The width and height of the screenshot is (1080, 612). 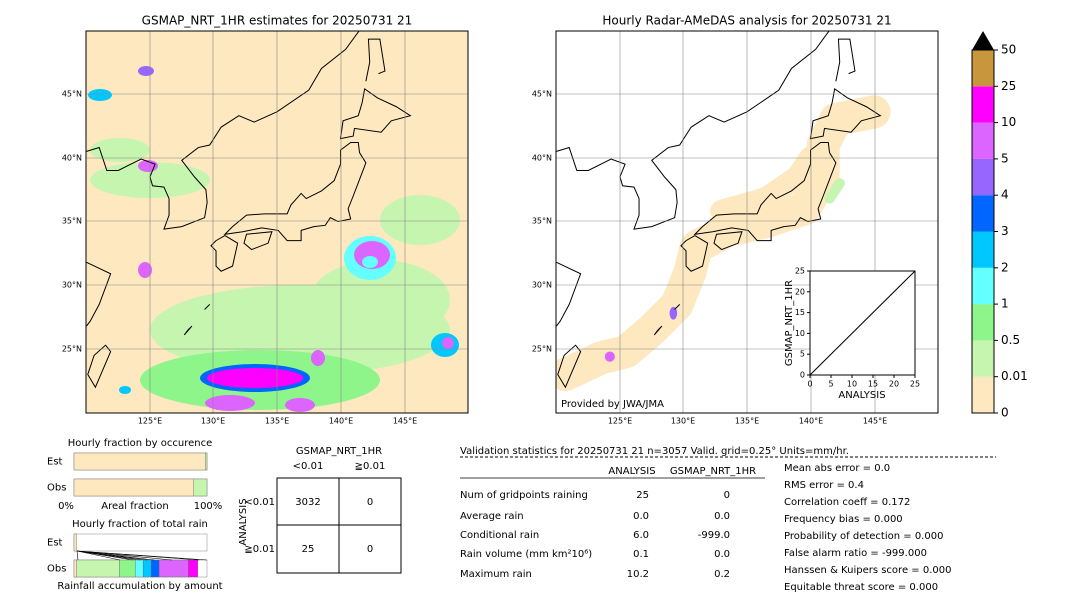 I want to click on x-tick-label: 10, so click(x=852, y=384).